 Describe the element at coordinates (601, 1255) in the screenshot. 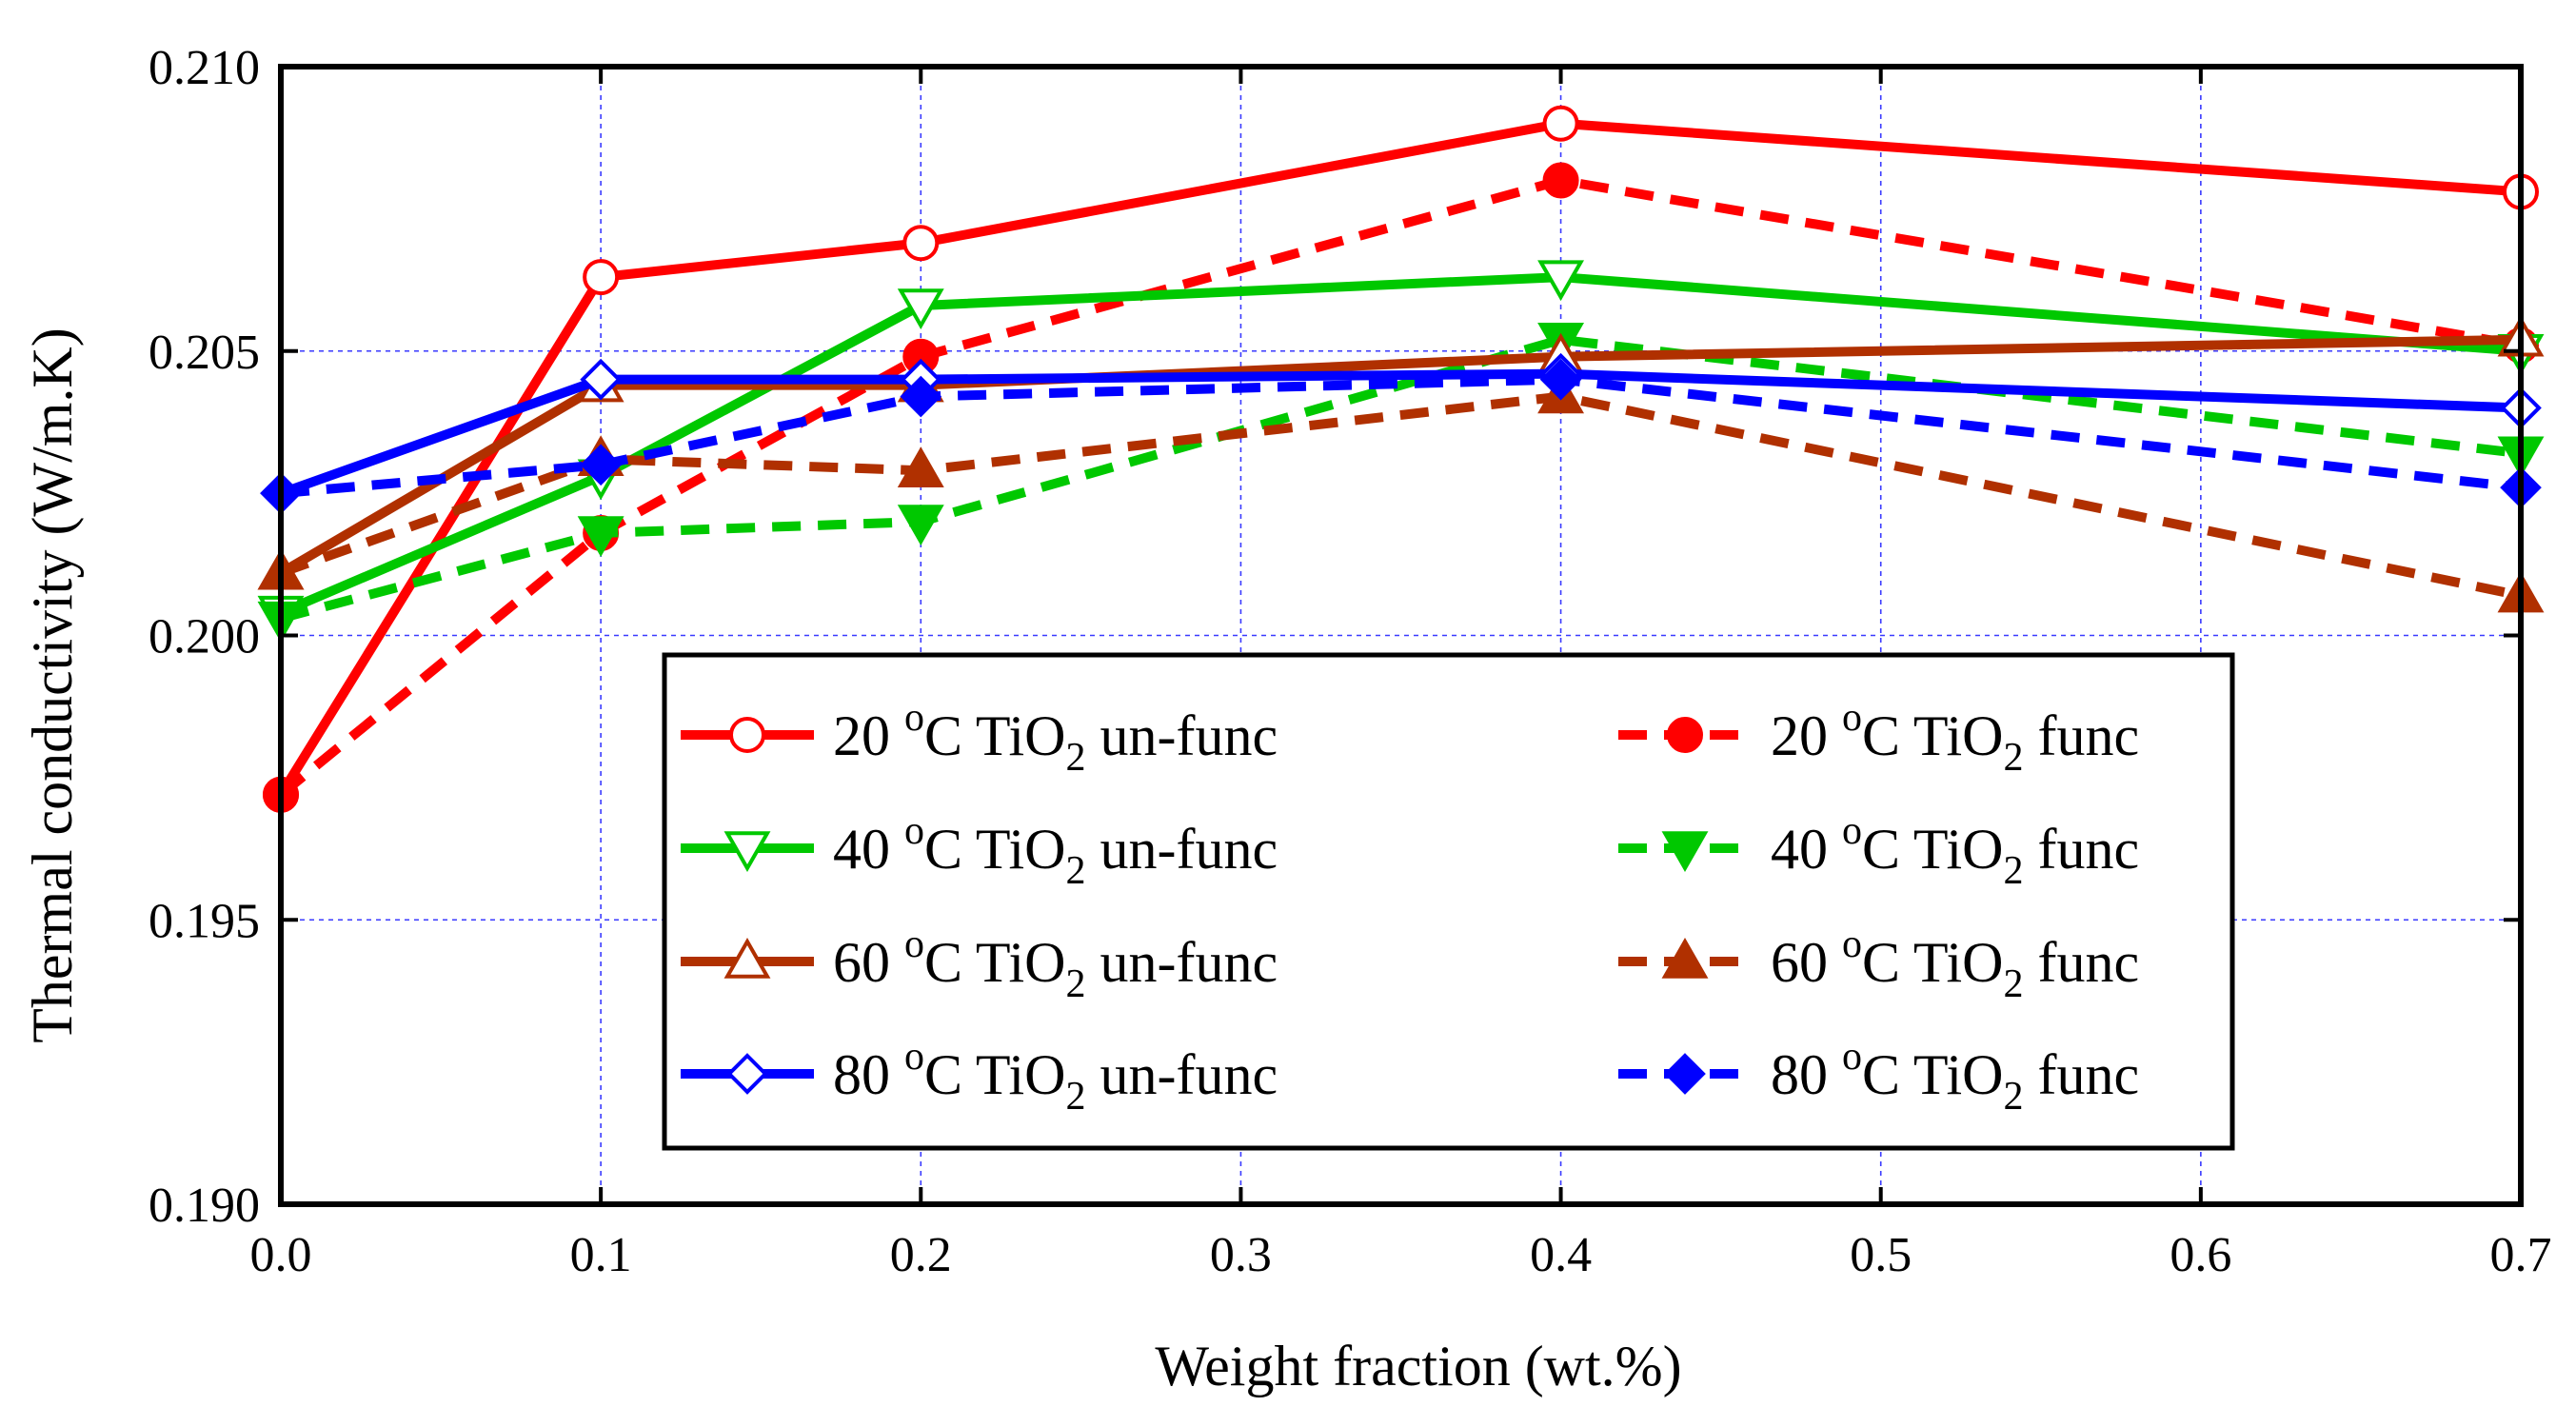

I see `x-tick-label: 0.1` at that location.